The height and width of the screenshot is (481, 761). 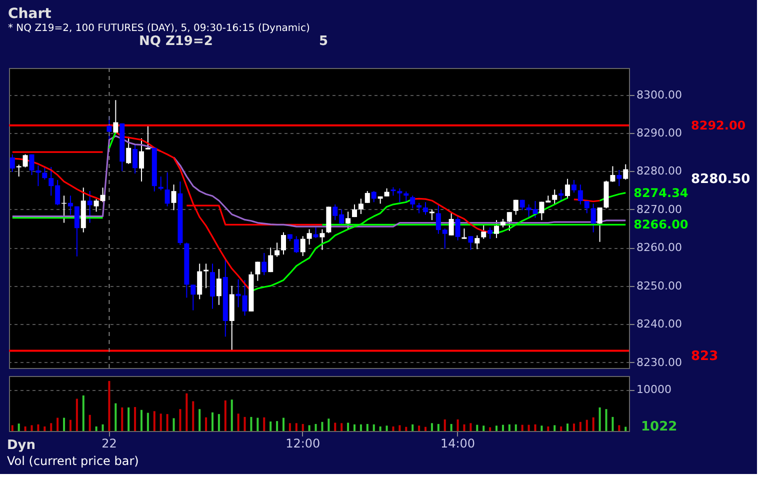 What do you see at coordinates (659, 324) in the screenshot?
I see `y-tick-label: 8240.00` at bounding box center [659, 324].